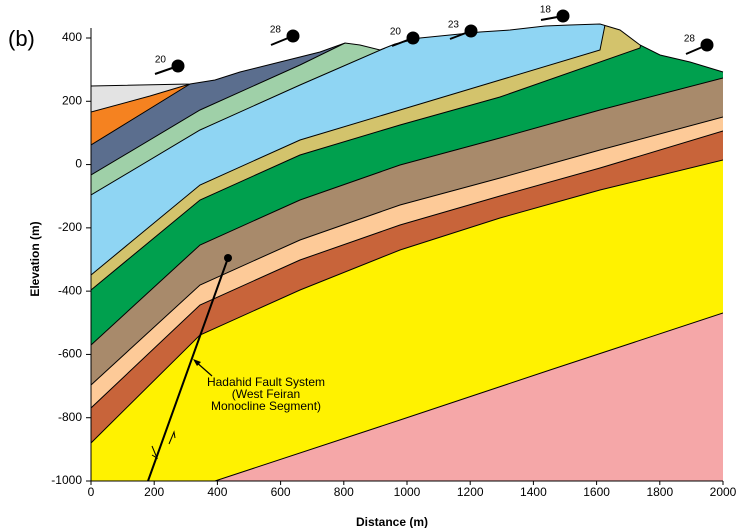 This screenshot has height=528, width=746. Describe the element at coordinates (407, 492) in the screenshot. I see `x-tick-label: 1000` at that location.